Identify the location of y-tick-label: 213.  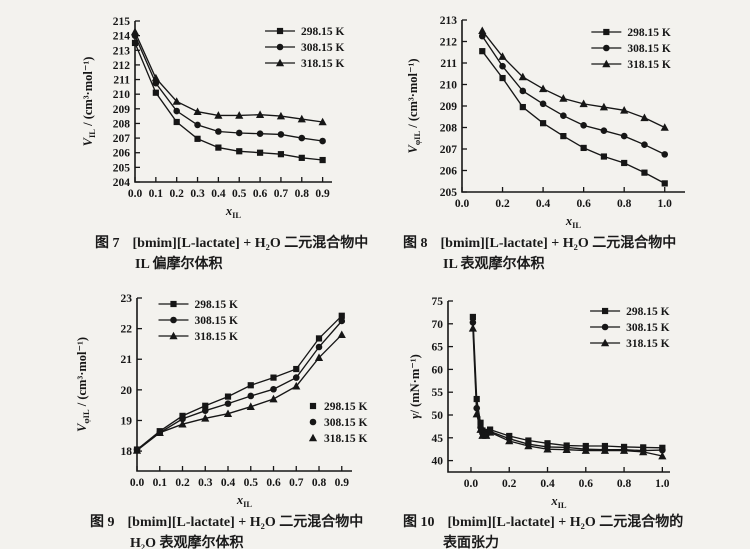
(122, 51).